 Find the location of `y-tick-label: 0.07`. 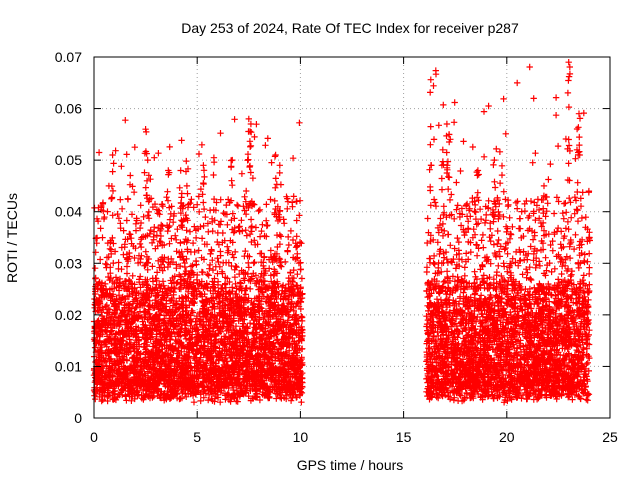

y-tick-label: 0.07 is located at coordinates (68, 57).